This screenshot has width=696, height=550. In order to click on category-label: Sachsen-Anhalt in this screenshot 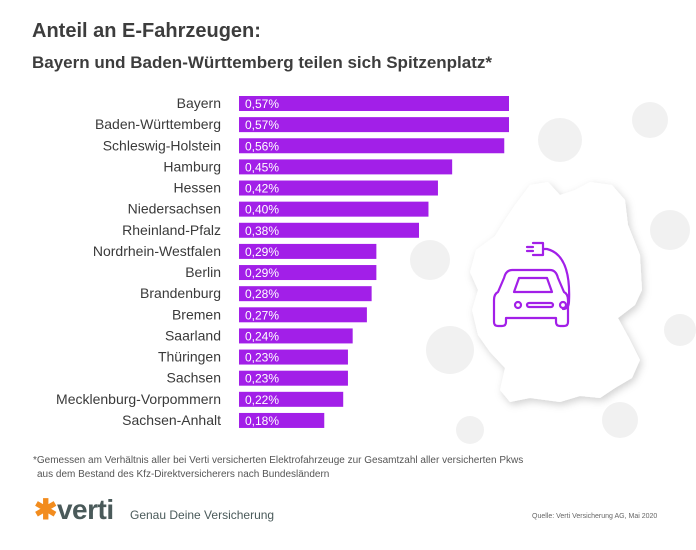, I will do `click(171, 420)`.